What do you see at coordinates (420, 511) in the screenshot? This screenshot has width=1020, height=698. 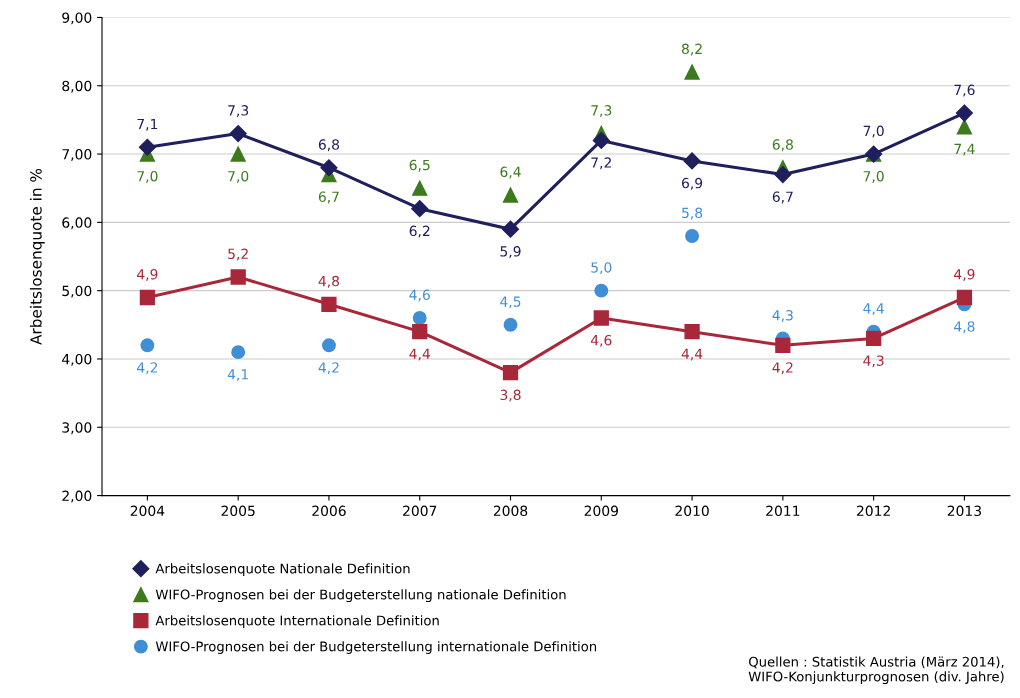 I see `x-tick-label: 2007` at bounding box center [420, 511].